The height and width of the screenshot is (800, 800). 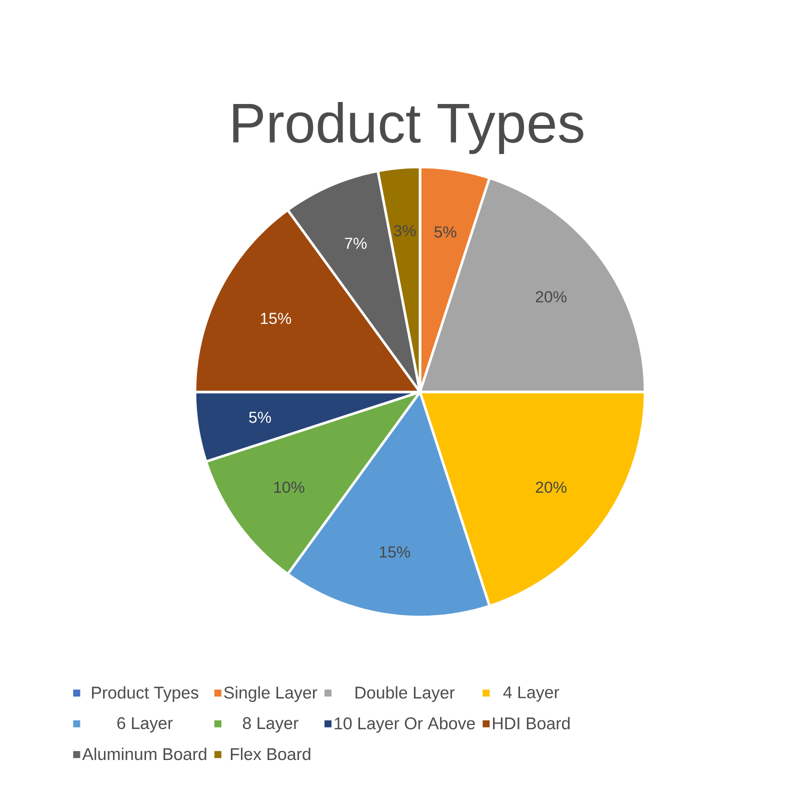 What do you see at coordinates (531, 694) in the screenshot?
I see `legend-label: 4 Layer` at bounding box center [531, 694].